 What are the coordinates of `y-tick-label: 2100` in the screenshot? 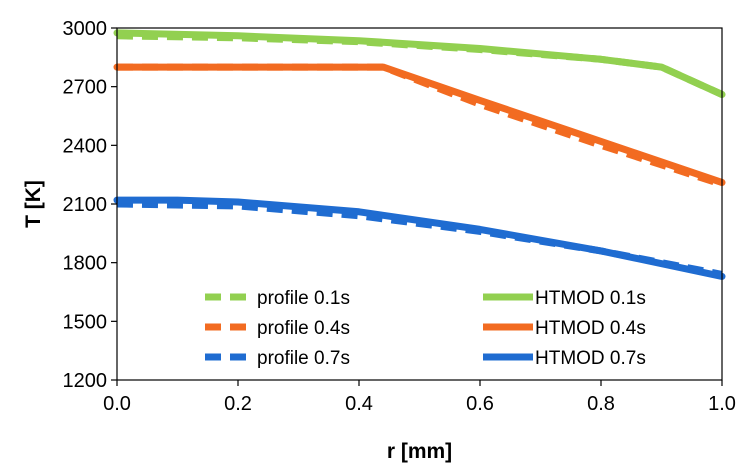 It's located at (85, 205).